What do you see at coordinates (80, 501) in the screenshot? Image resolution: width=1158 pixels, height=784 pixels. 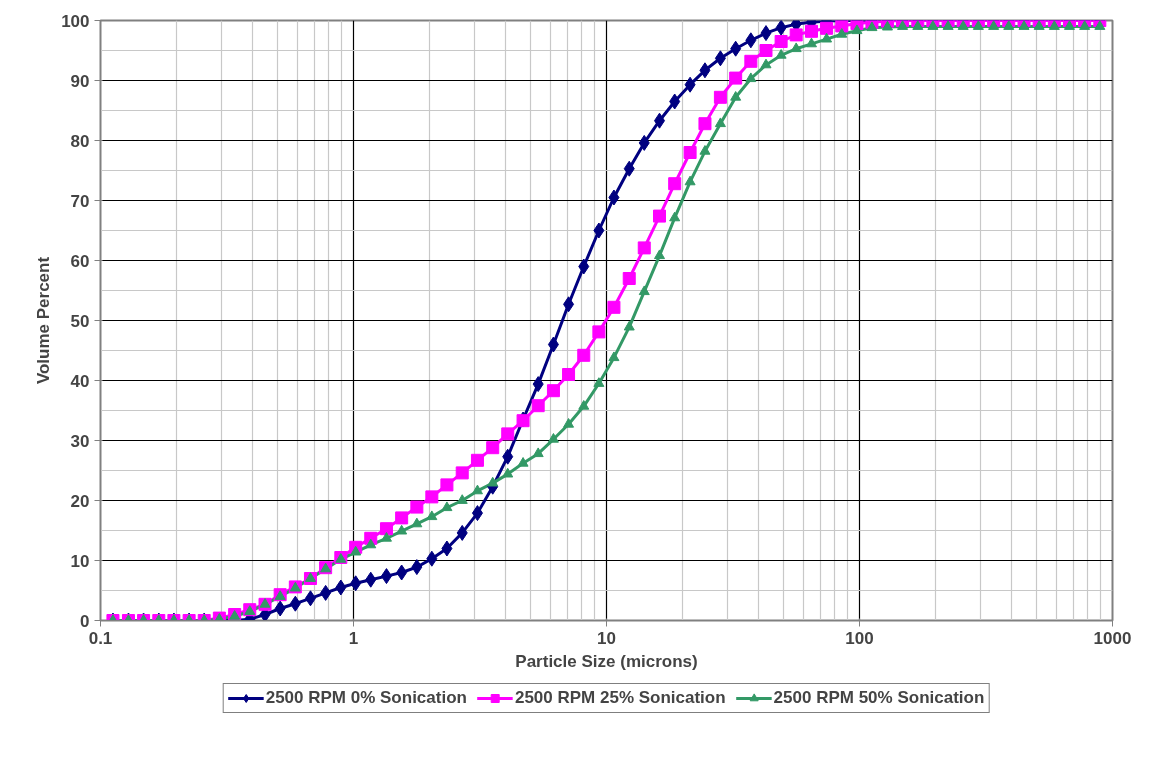 I see `y-tick-label: 20` at bounding box center [80, 501].